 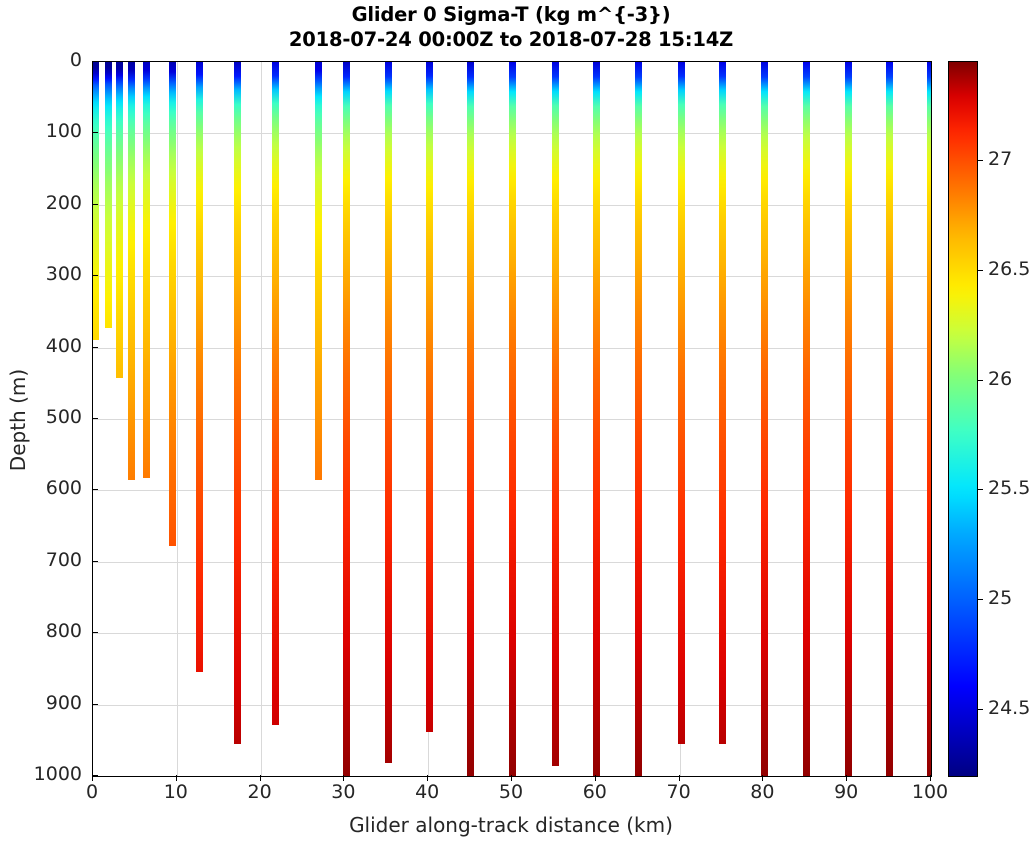 What do you see at coordinates (63, 488) in the screenshot?
I see `y-axis-tick-label: 600` at bounding box center [63, 488].